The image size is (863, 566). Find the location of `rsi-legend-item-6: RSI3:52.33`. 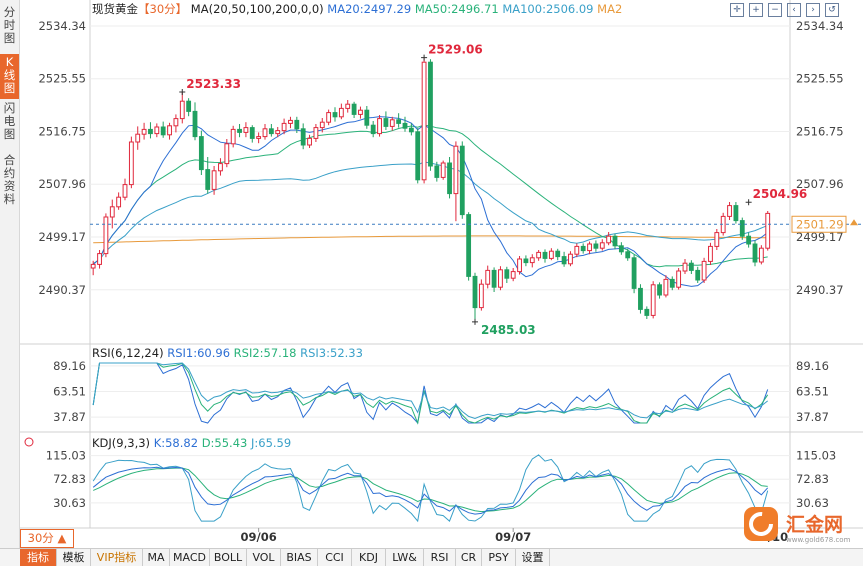

rsi-legend-item-6: RSI3:52.33 is located at coordinates (331, 353).